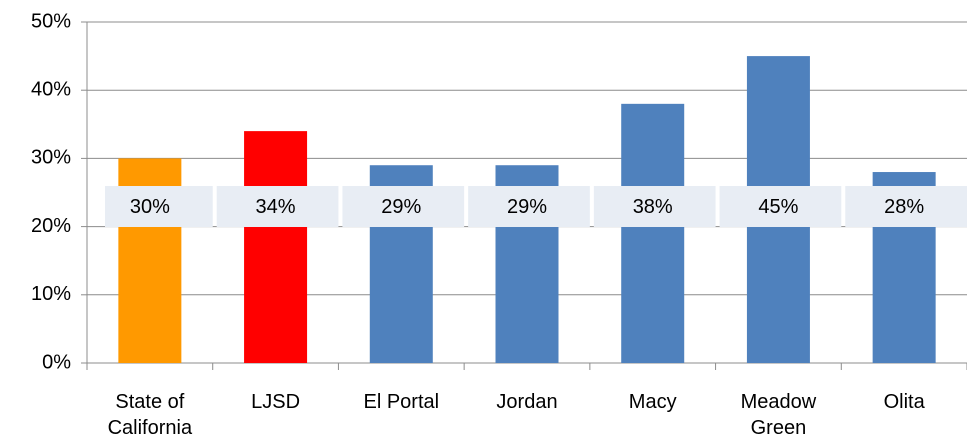 Image resolution: width=967 pixels, height=448 pixels. What do you see at coordinates (904, 402) in the screenshot?
I see `x-tick-label: Olita` at bounding box center [904, 402].